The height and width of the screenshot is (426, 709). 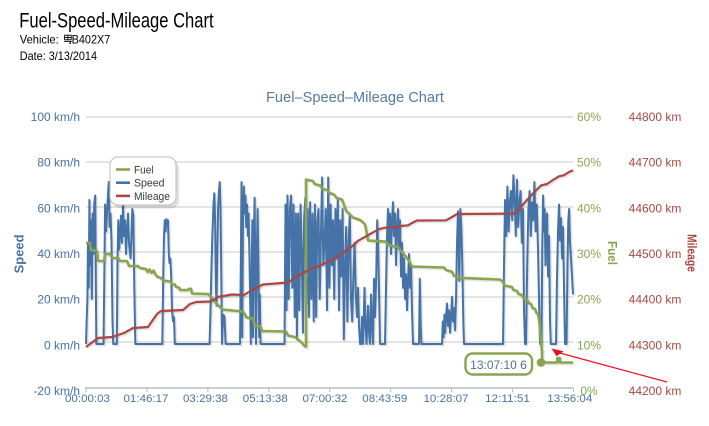 What do you see at coordinates (655, 345) in the screenshot?
I see `svg-text: 44300 km` at bounding box center [655, 345].